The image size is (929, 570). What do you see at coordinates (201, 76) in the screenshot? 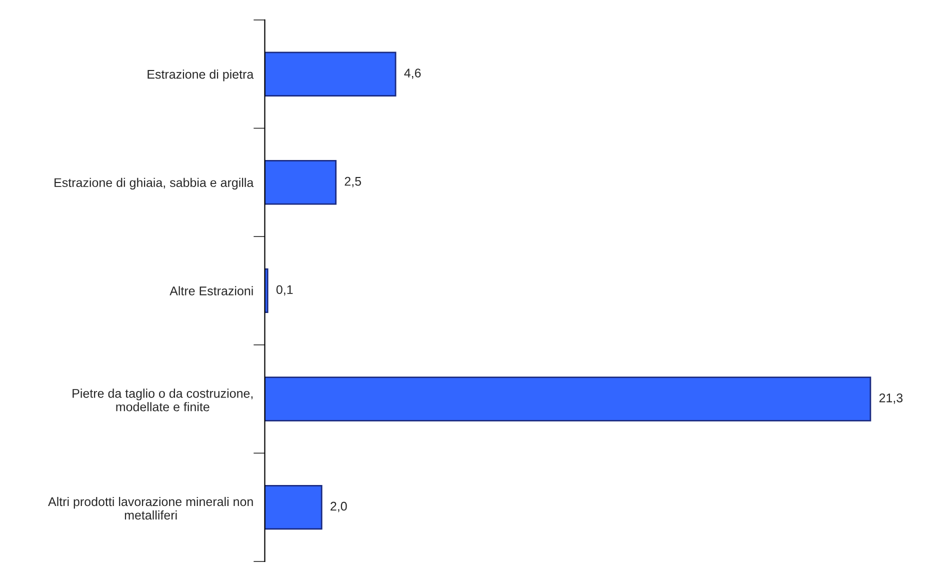
I see `y-tick-label: Estrazione di pietra` at bounding box center [201, 76].